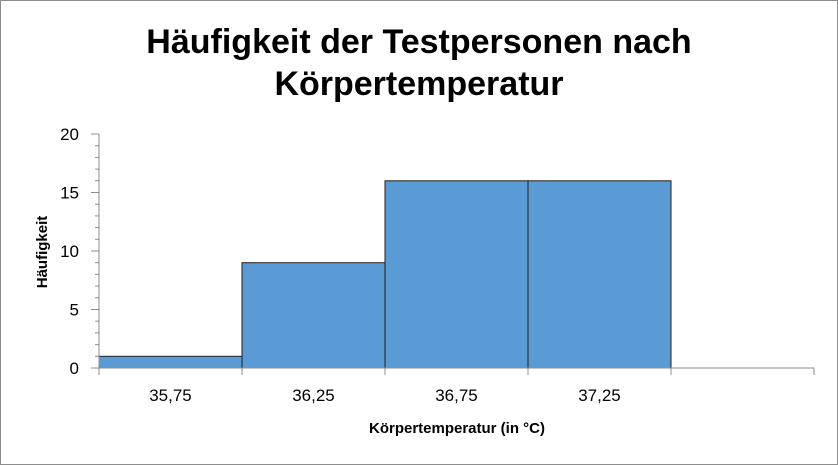  What do you see at coordinates (74, 368) in the screenshot?
I see `y-tick-label: 0` at bounding box center [74, 368].